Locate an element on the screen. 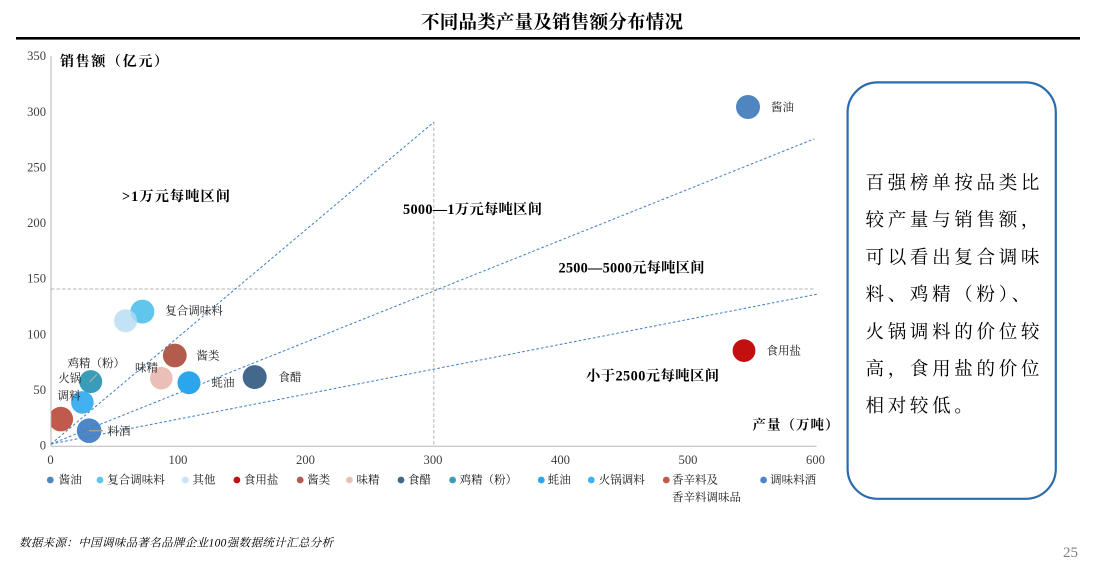 The image size is (1109, 571). svg-text: 调味料酒 is located at coordinates (793, 480).